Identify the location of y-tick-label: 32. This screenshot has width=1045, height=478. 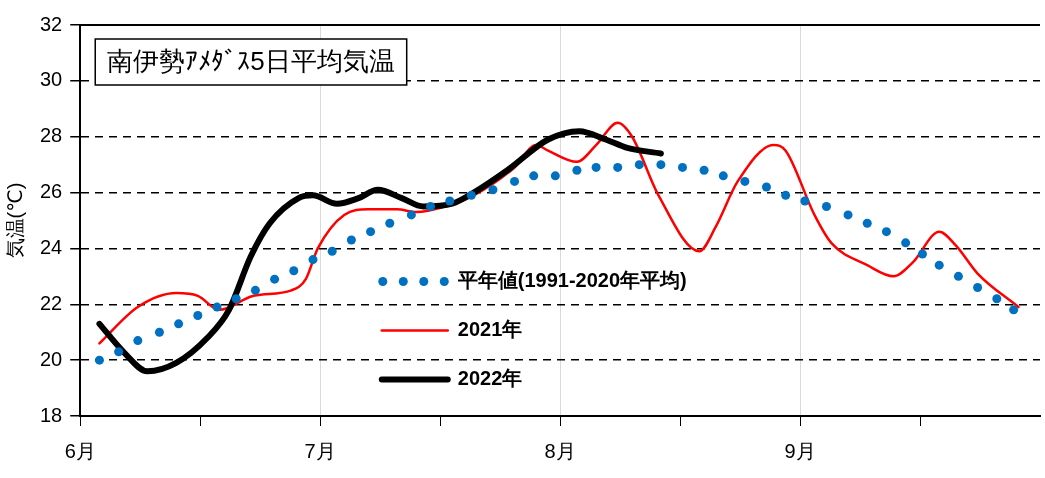
(51, 23).